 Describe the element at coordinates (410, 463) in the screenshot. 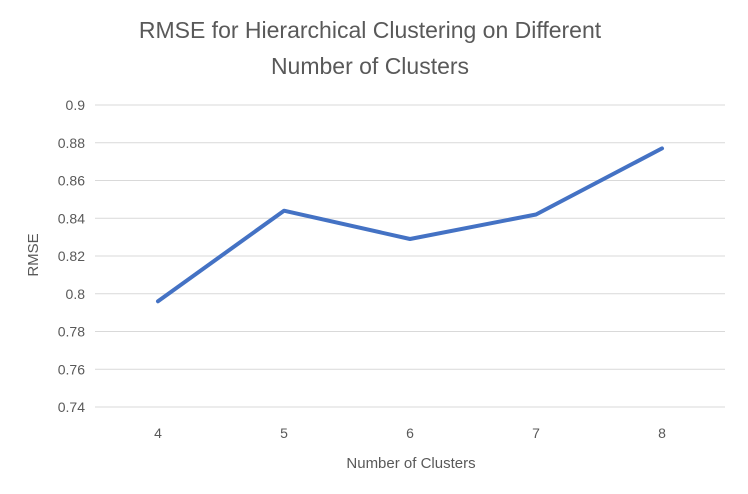

I see `x-axis-label: Number of Clusters` at that location.